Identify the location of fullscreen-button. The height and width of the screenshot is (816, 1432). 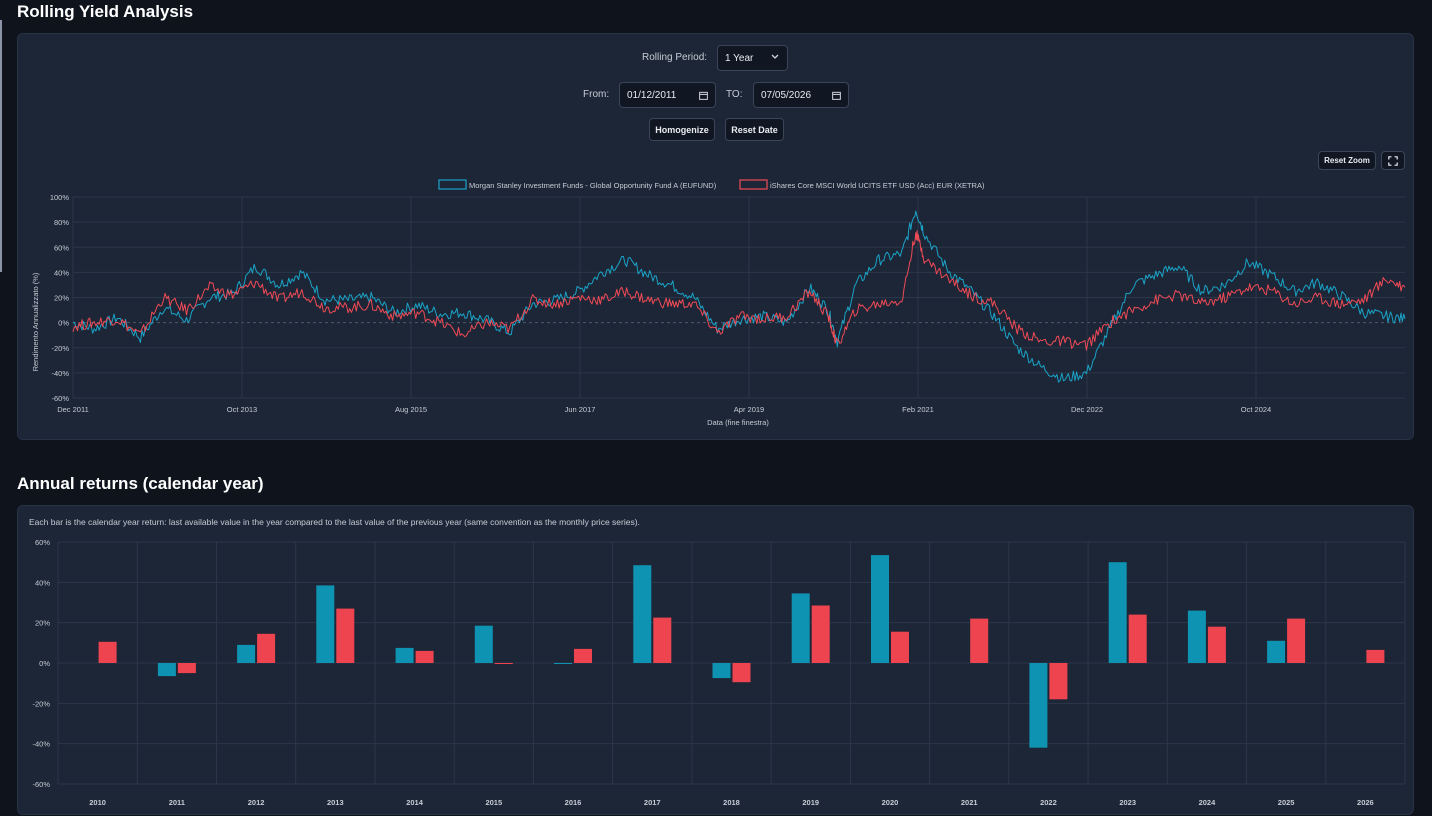
(1393, 160).